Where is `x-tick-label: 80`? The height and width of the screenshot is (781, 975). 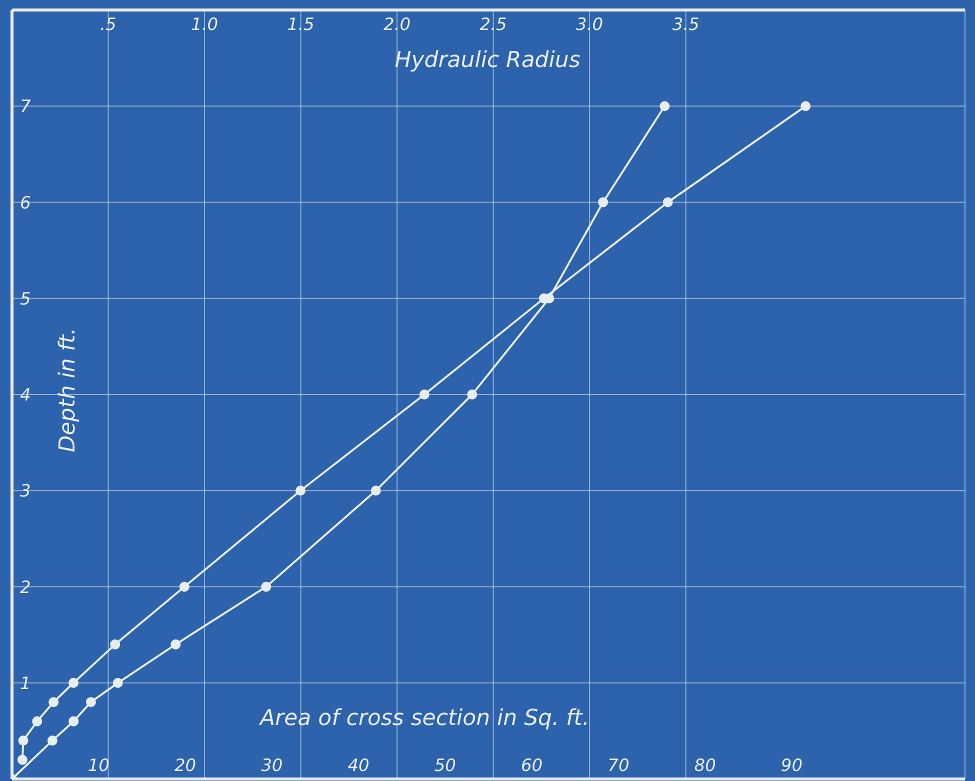 x-tick-label: 80 is located at coordinates (705, 766).